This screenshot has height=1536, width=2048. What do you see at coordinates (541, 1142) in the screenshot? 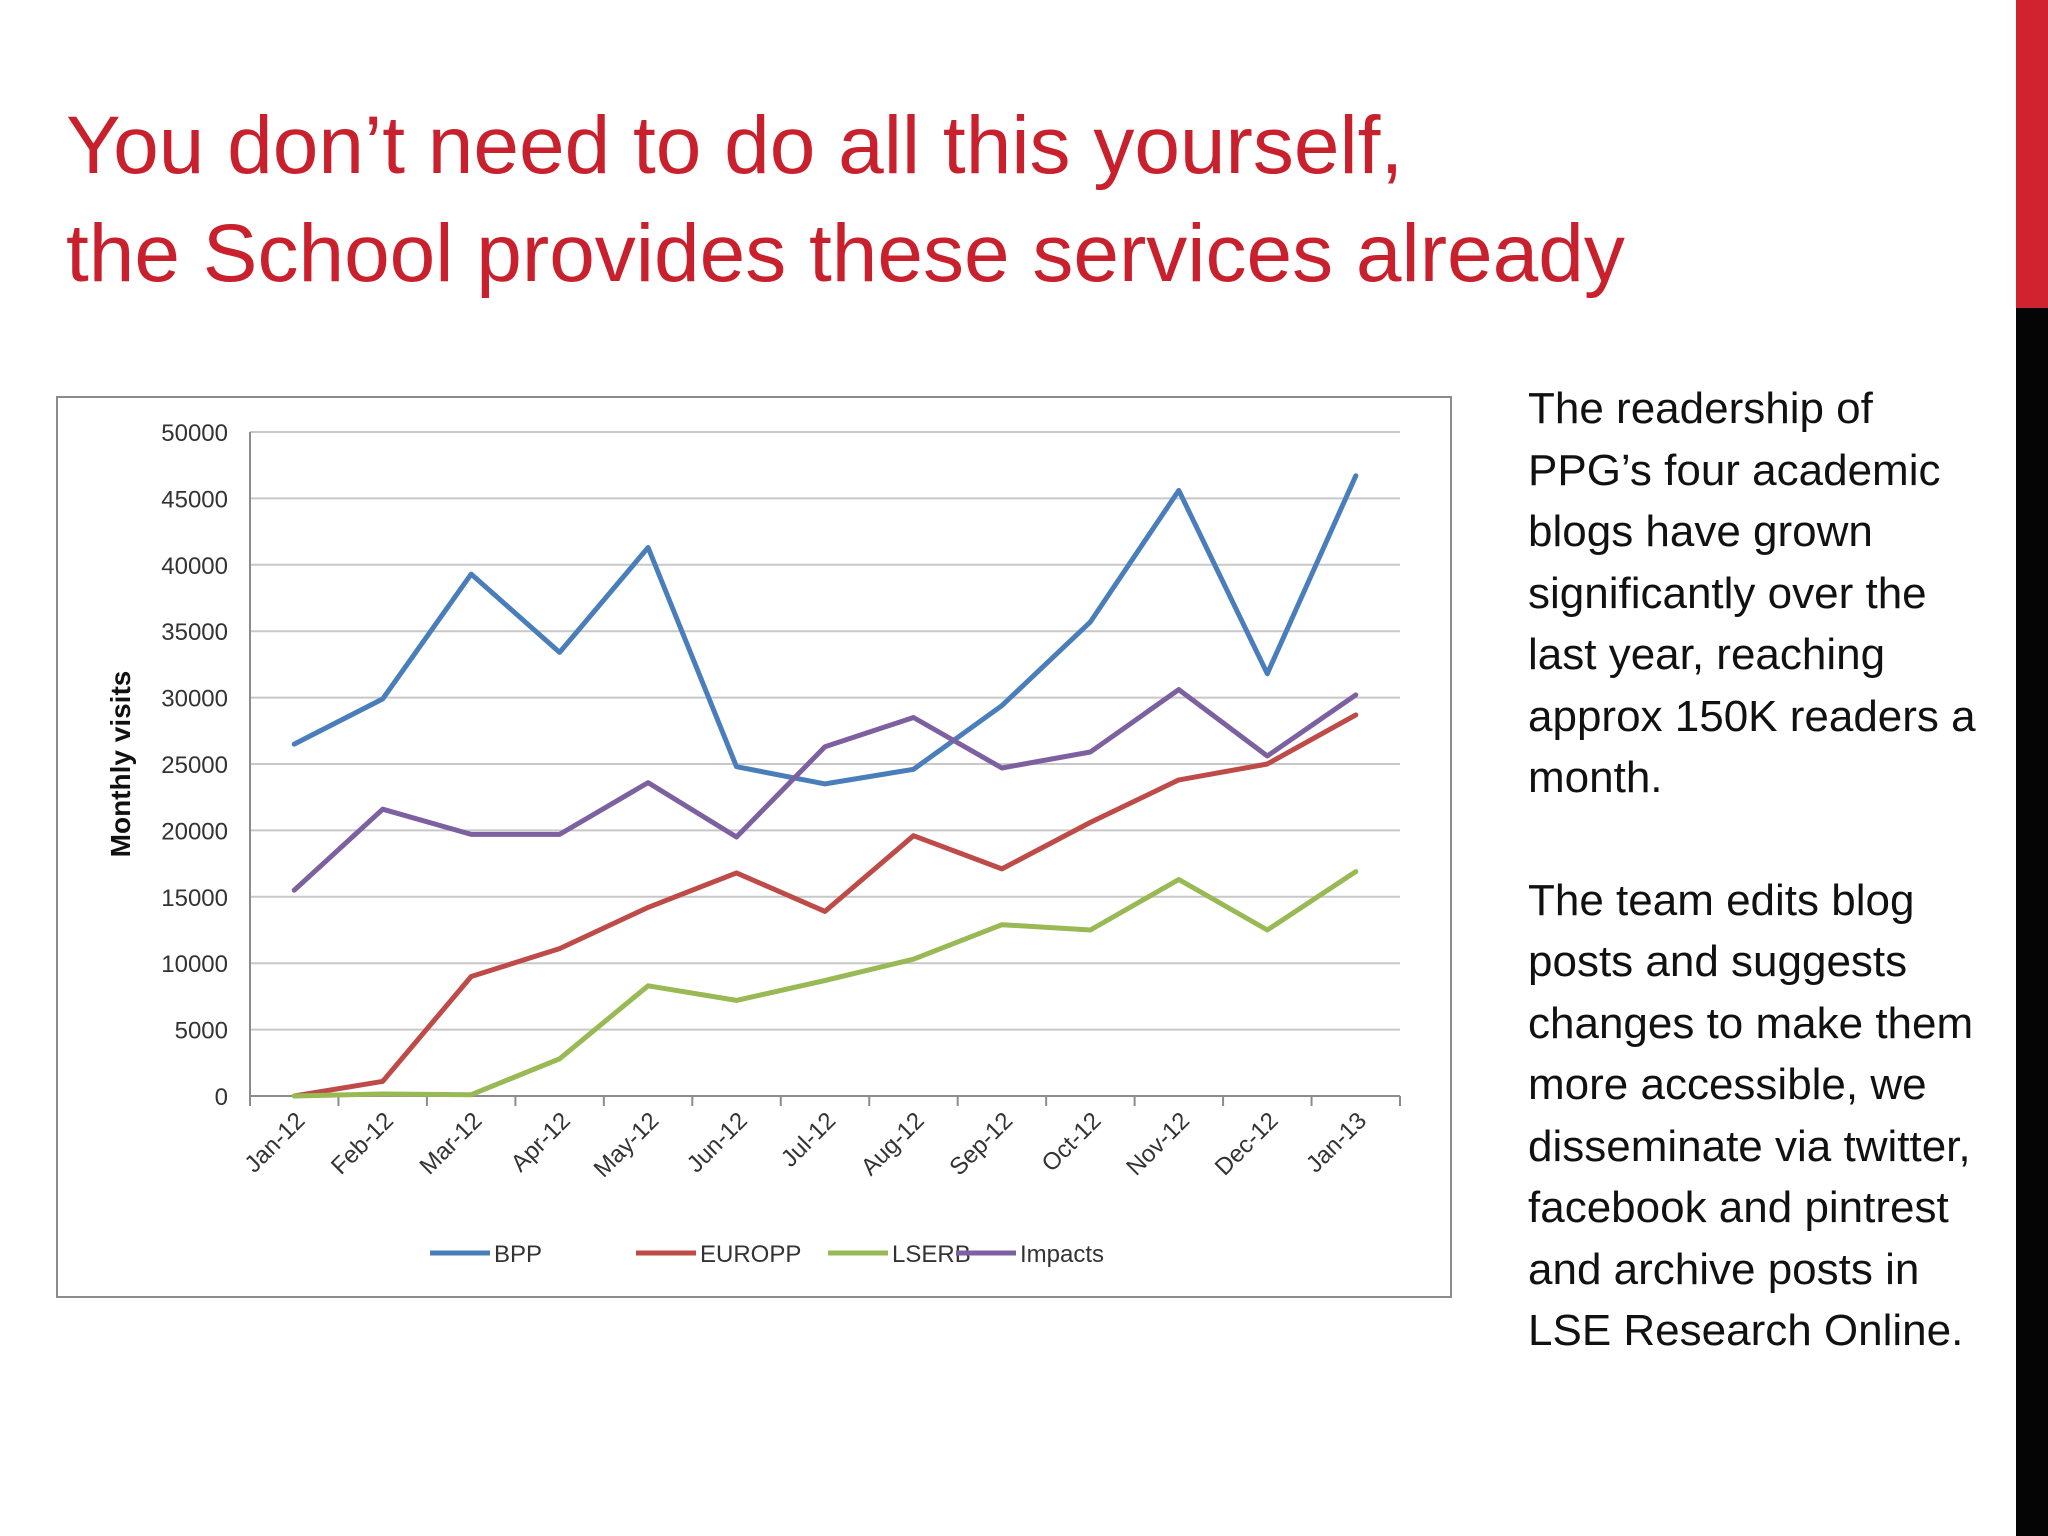
I see `x-tick-label: Apr-12` at bounding box center [541, 1142].